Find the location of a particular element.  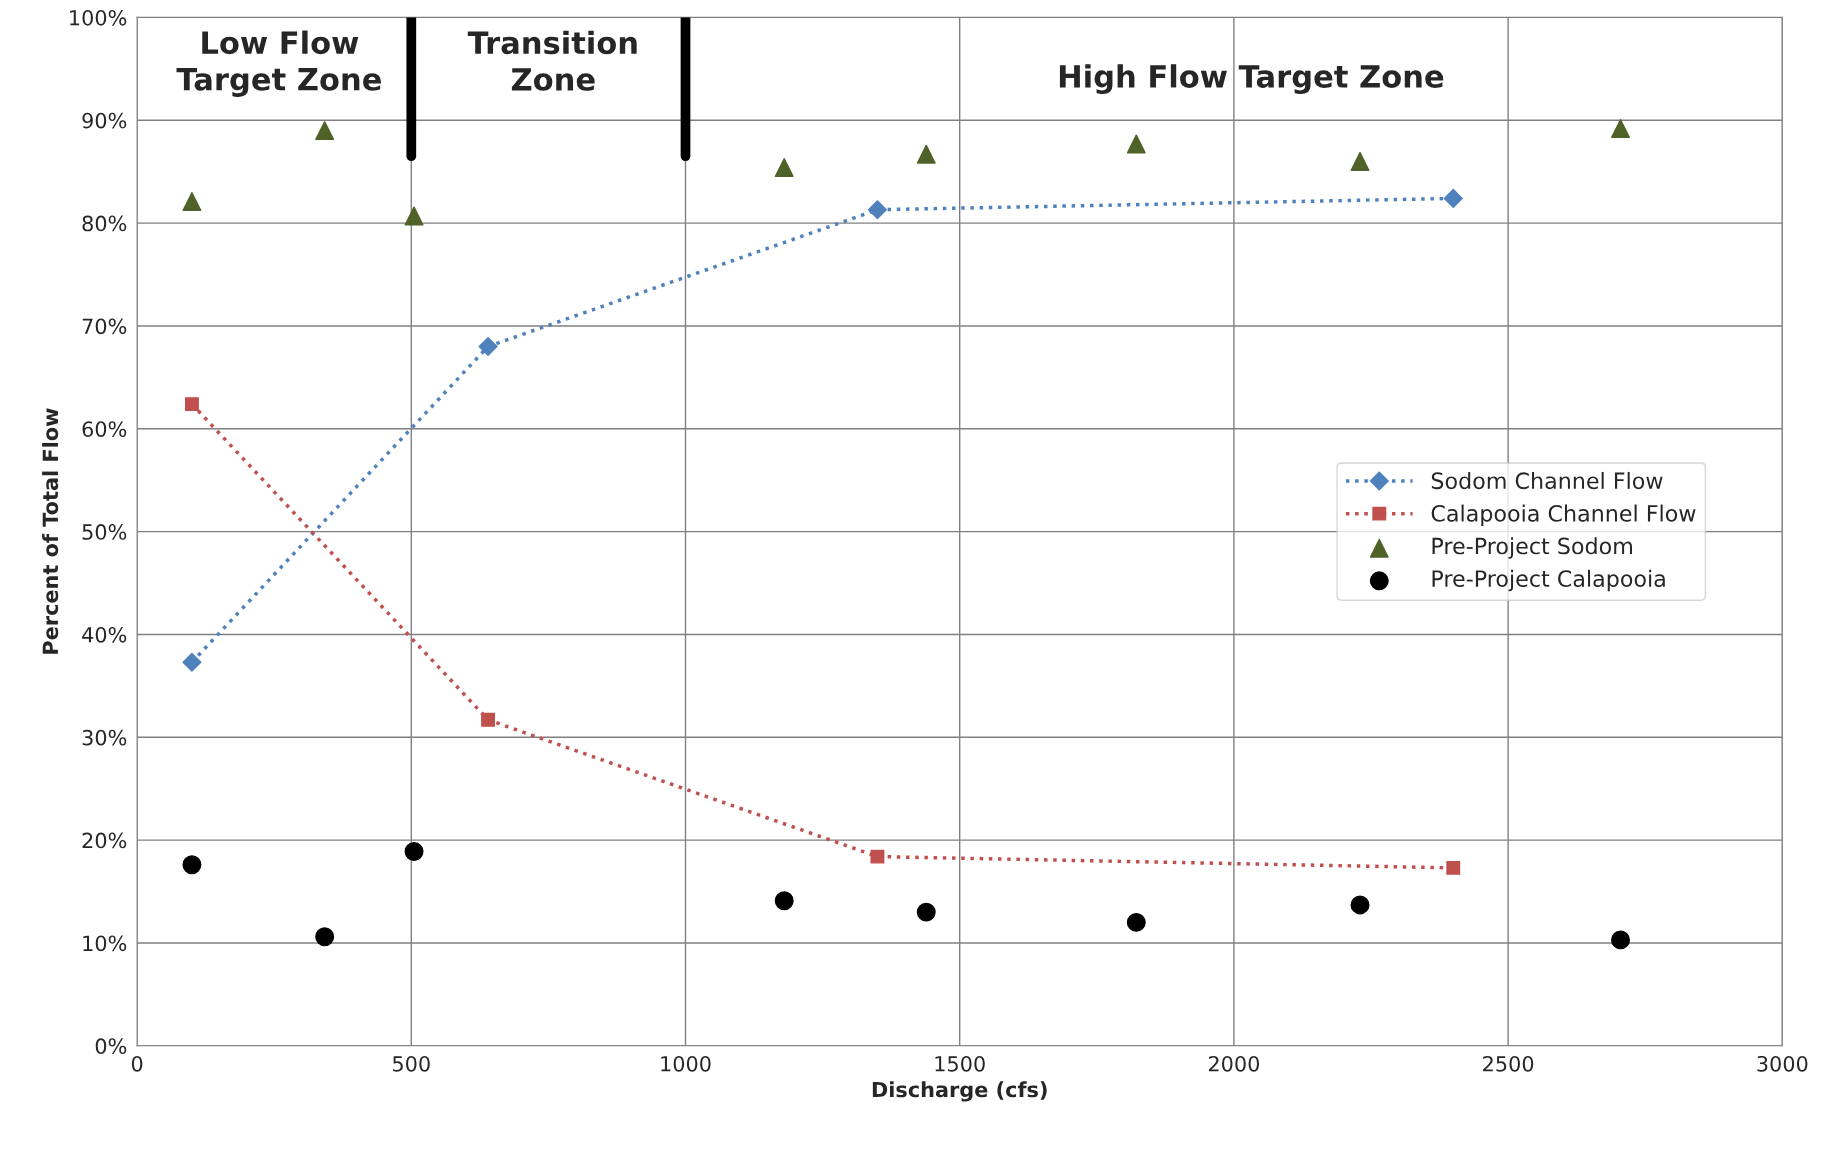

annotation: Low Flow Target Zone is located at coordinates (278, 63).